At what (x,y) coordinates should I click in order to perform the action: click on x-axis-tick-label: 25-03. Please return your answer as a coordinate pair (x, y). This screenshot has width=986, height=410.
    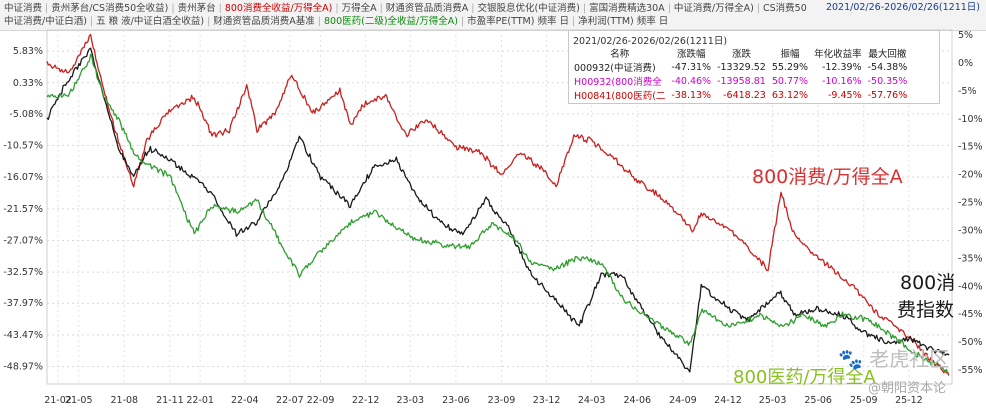
    Looking at the image, I should click on (773, 400).